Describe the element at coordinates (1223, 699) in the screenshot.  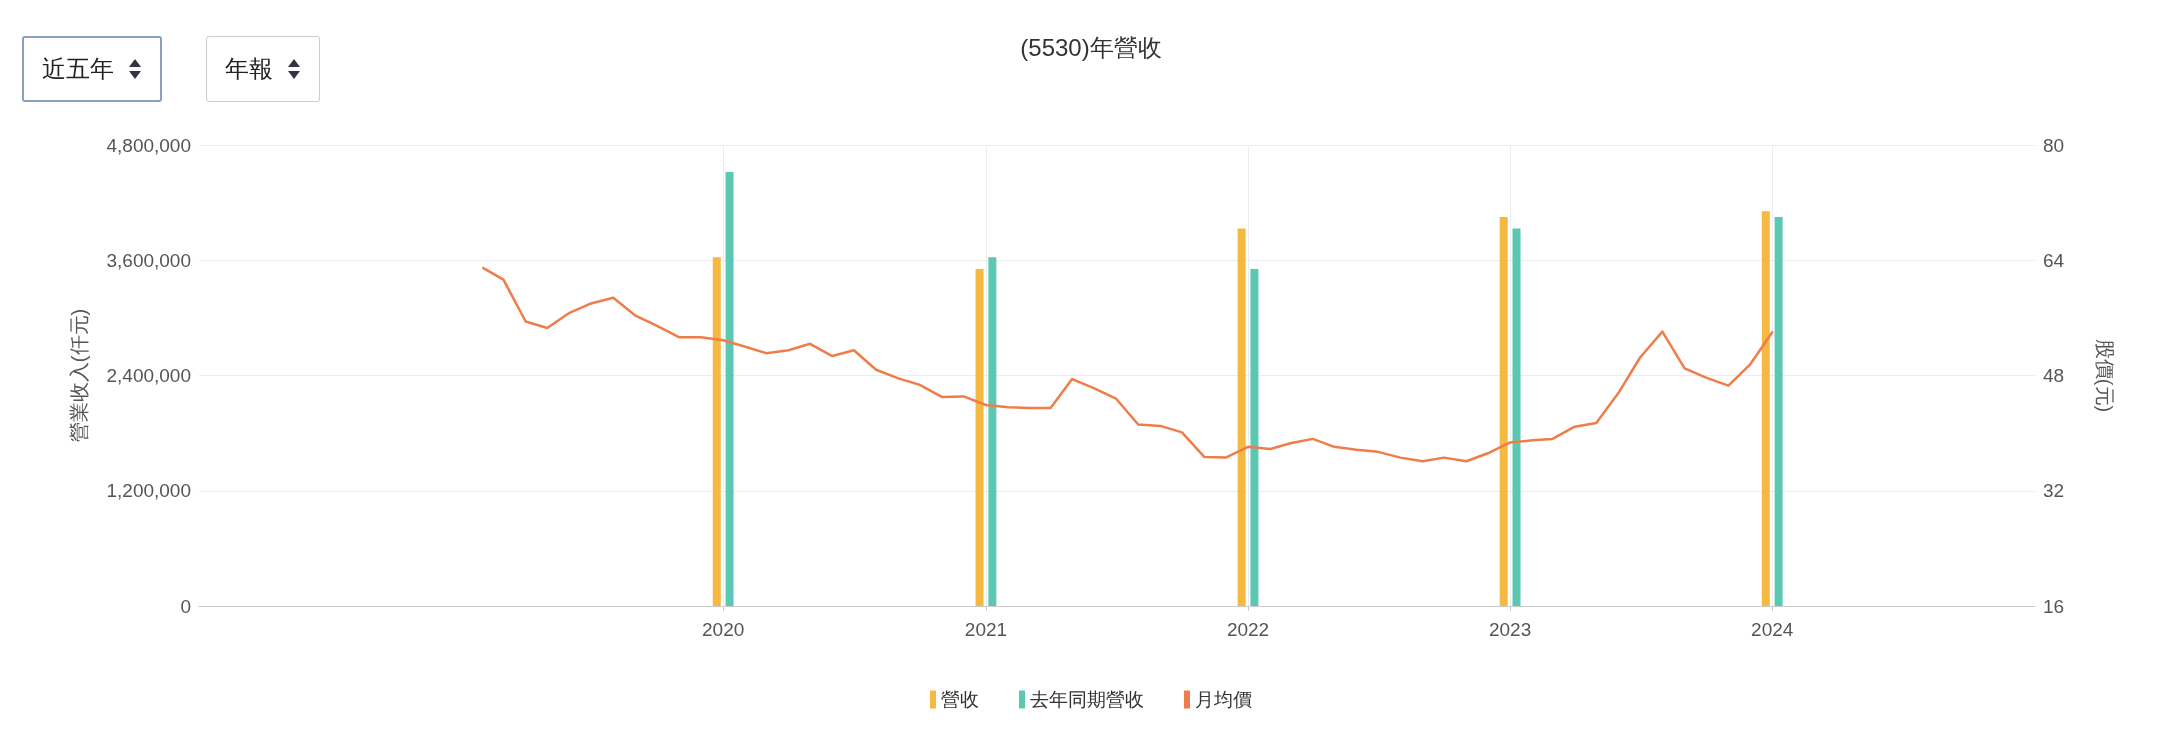
I see `legend-label: 月均價` at that location.